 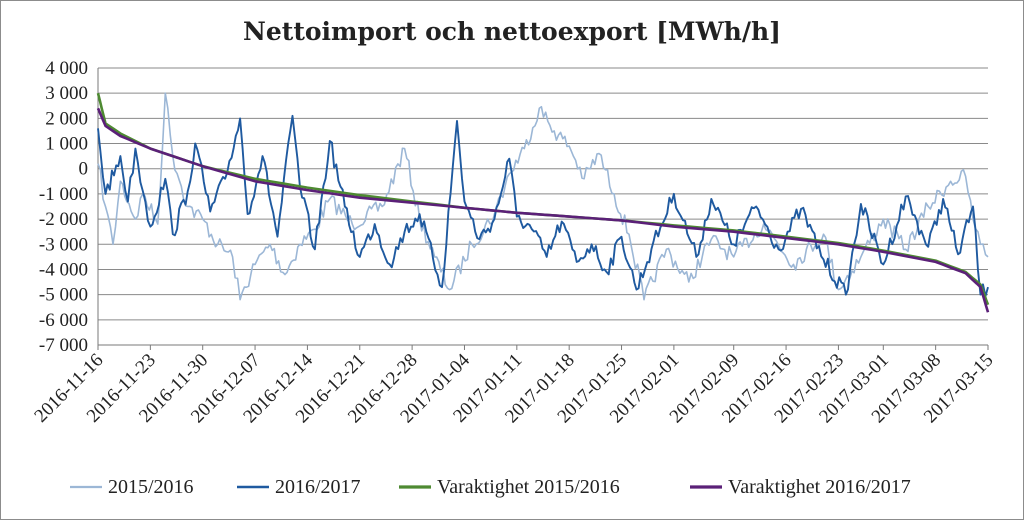 What do you see at coordinates (512, 31) in the screenshot?
I see `chart-title: Nettoimport och nettoexport [MWh/h]` at bounding box center [512, 31].